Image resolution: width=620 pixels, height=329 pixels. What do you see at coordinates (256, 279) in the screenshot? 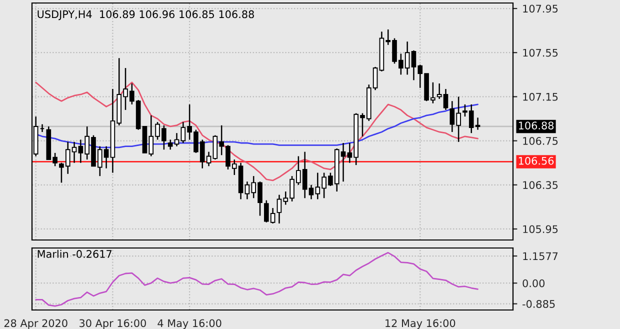
I see `line-series` at bounding box center [256, 279].